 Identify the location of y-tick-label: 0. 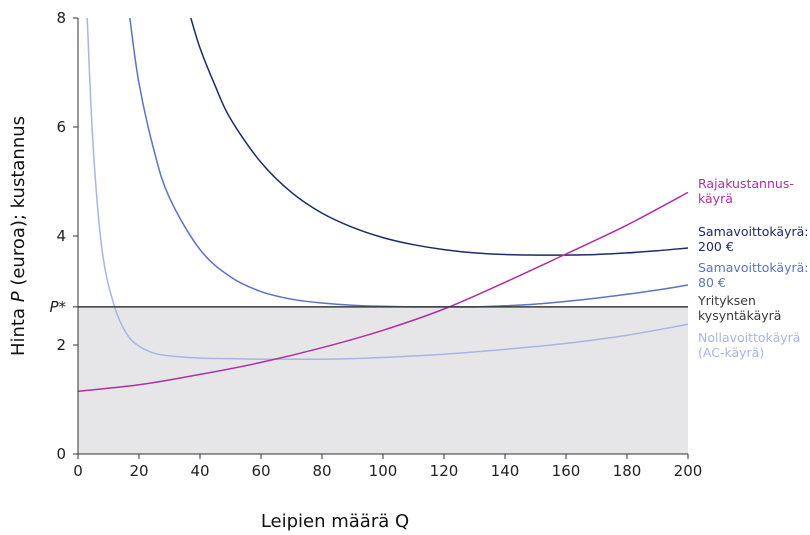
(61, 454).